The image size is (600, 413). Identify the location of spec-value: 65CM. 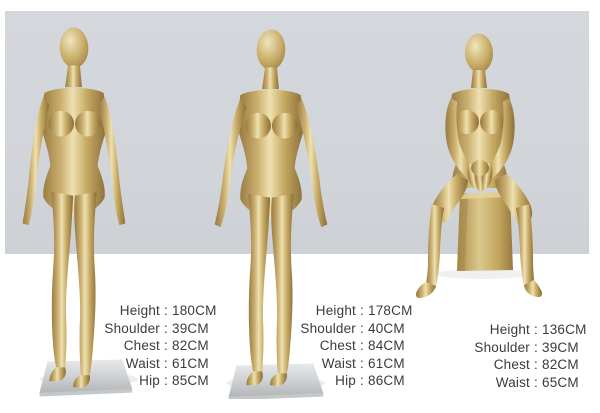
(560, 382).